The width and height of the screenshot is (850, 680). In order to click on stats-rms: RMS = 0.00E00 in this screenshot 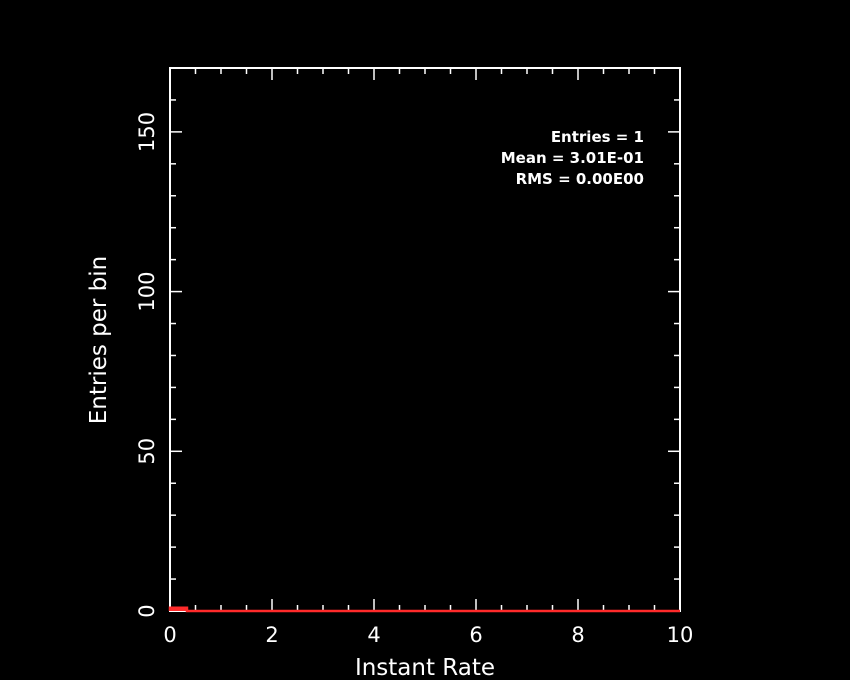, I will do `click(580, 179)`.